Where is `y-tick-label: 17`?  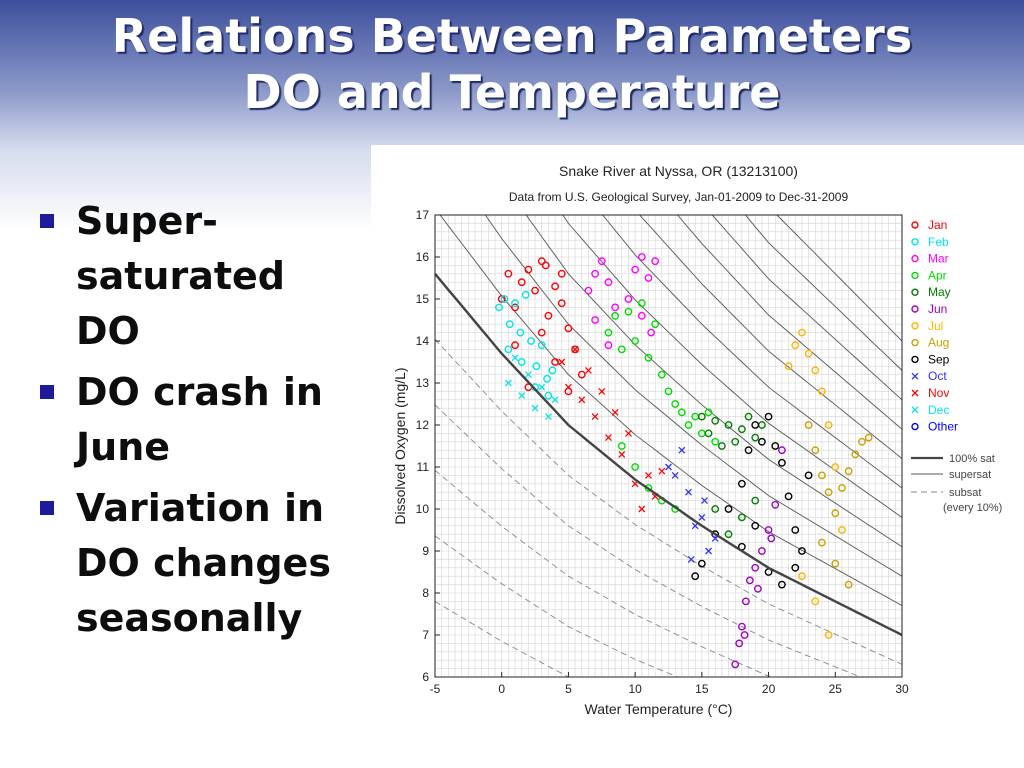
y-tick-label: 17 is located at coordinates (423, 215).